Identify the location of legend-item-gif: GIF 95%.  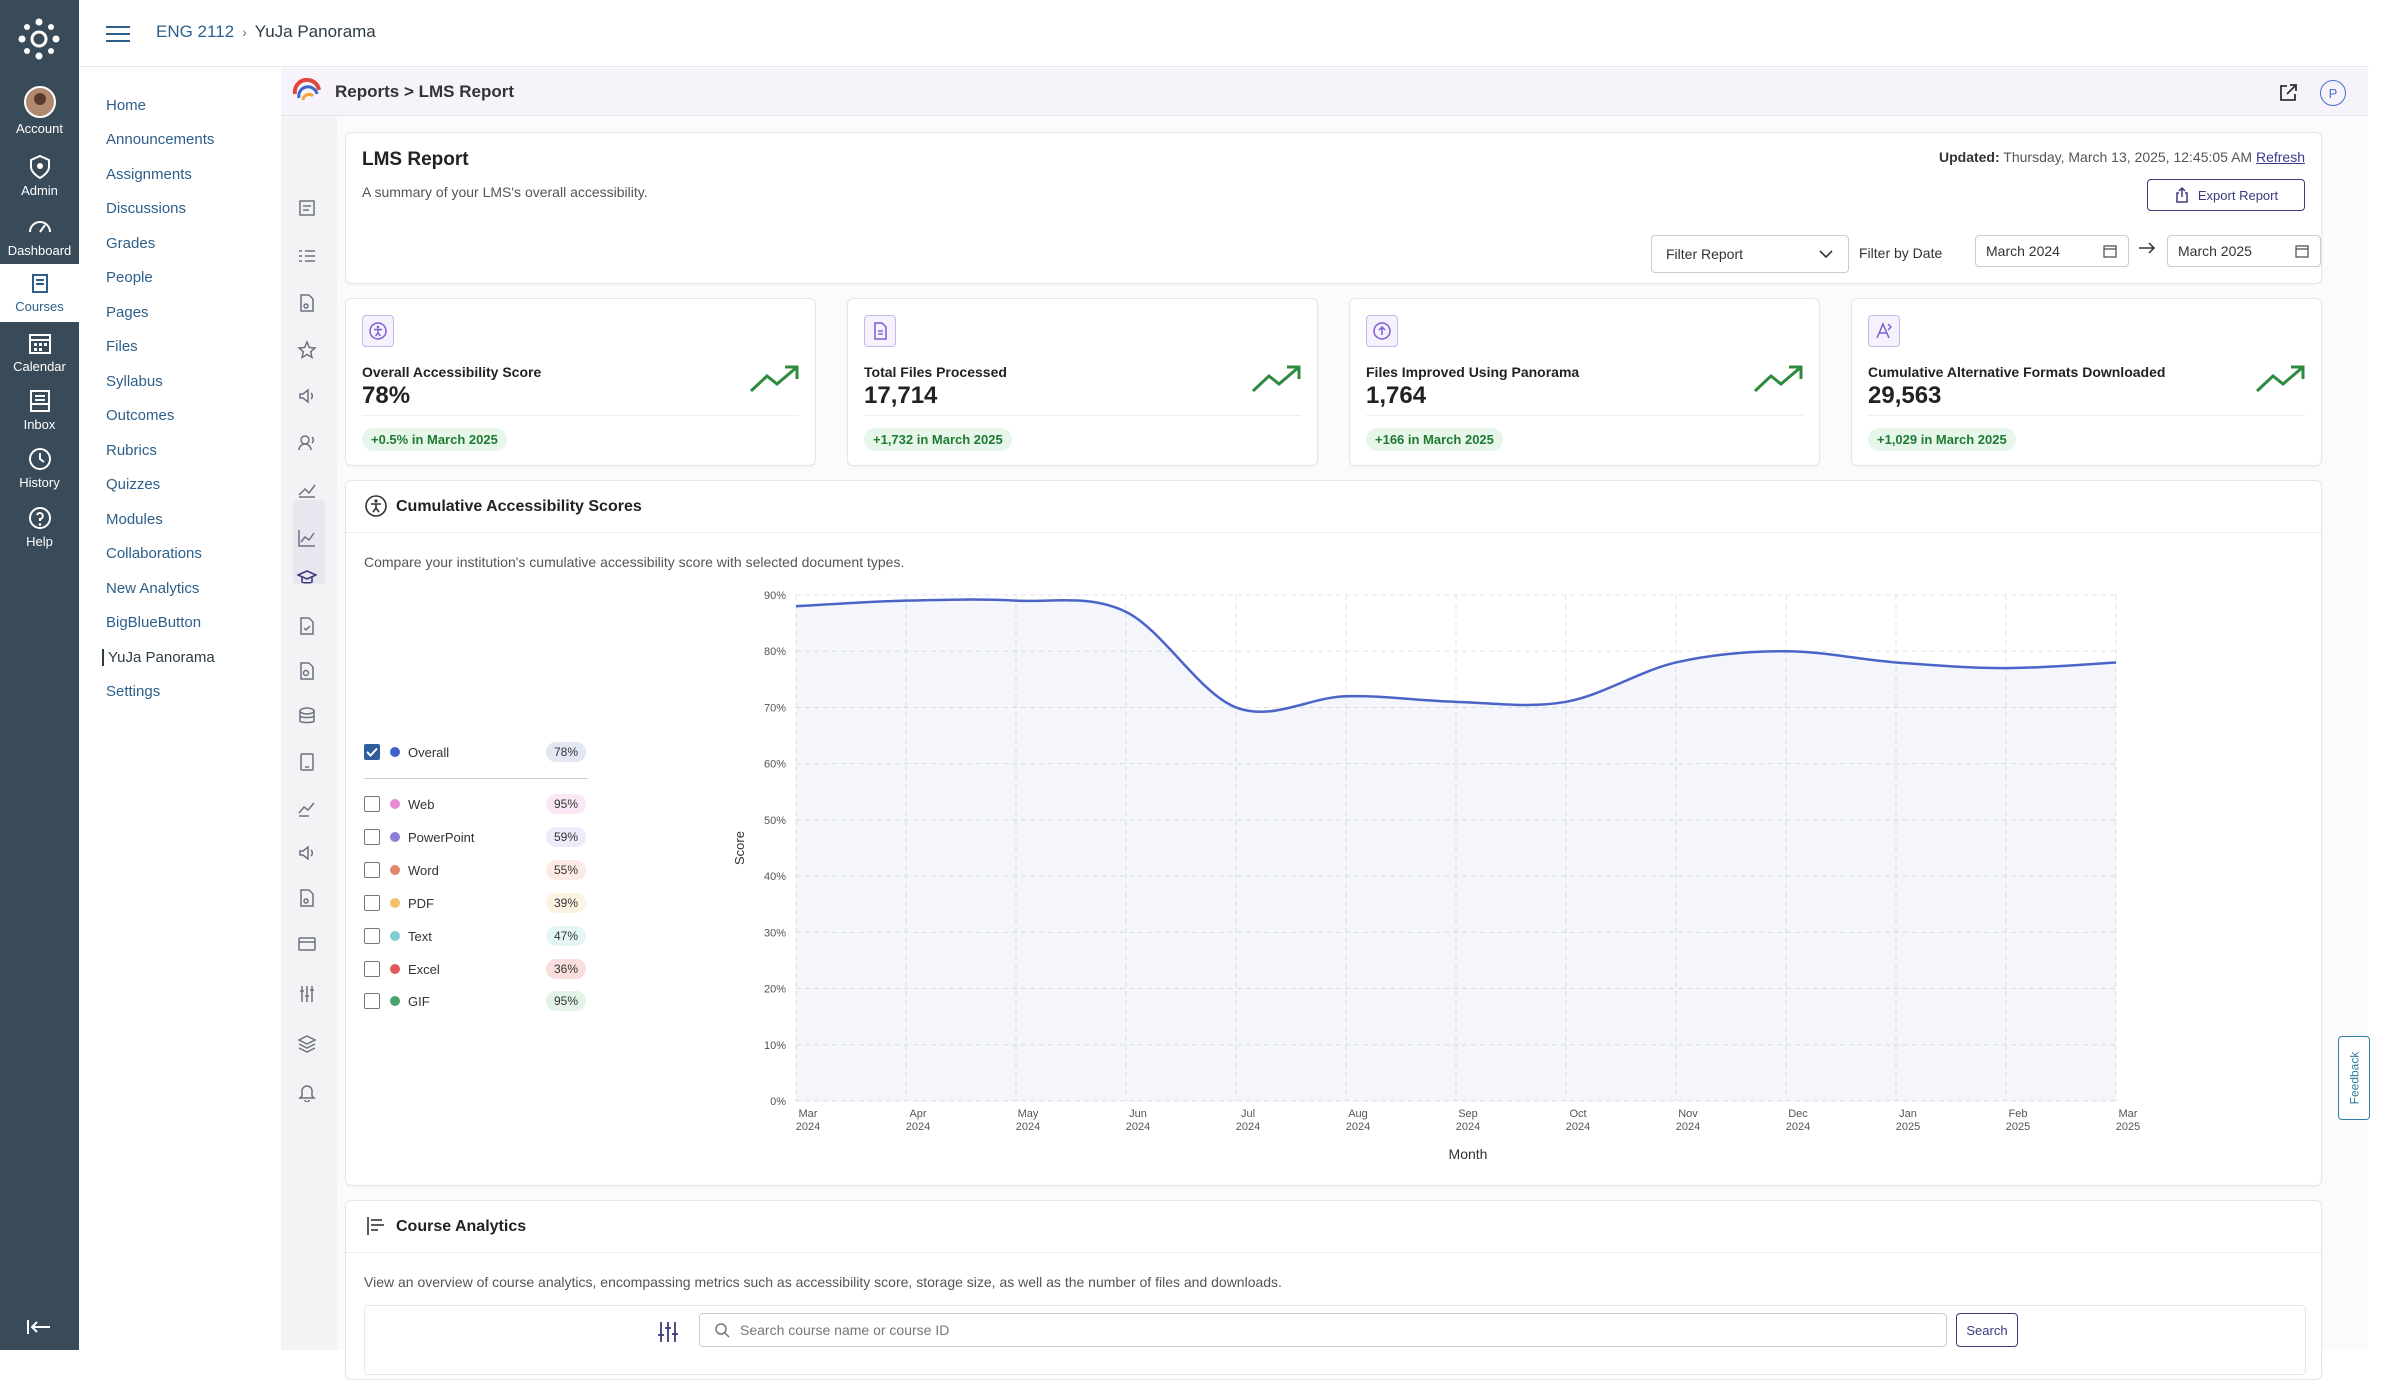
(475, 1001).